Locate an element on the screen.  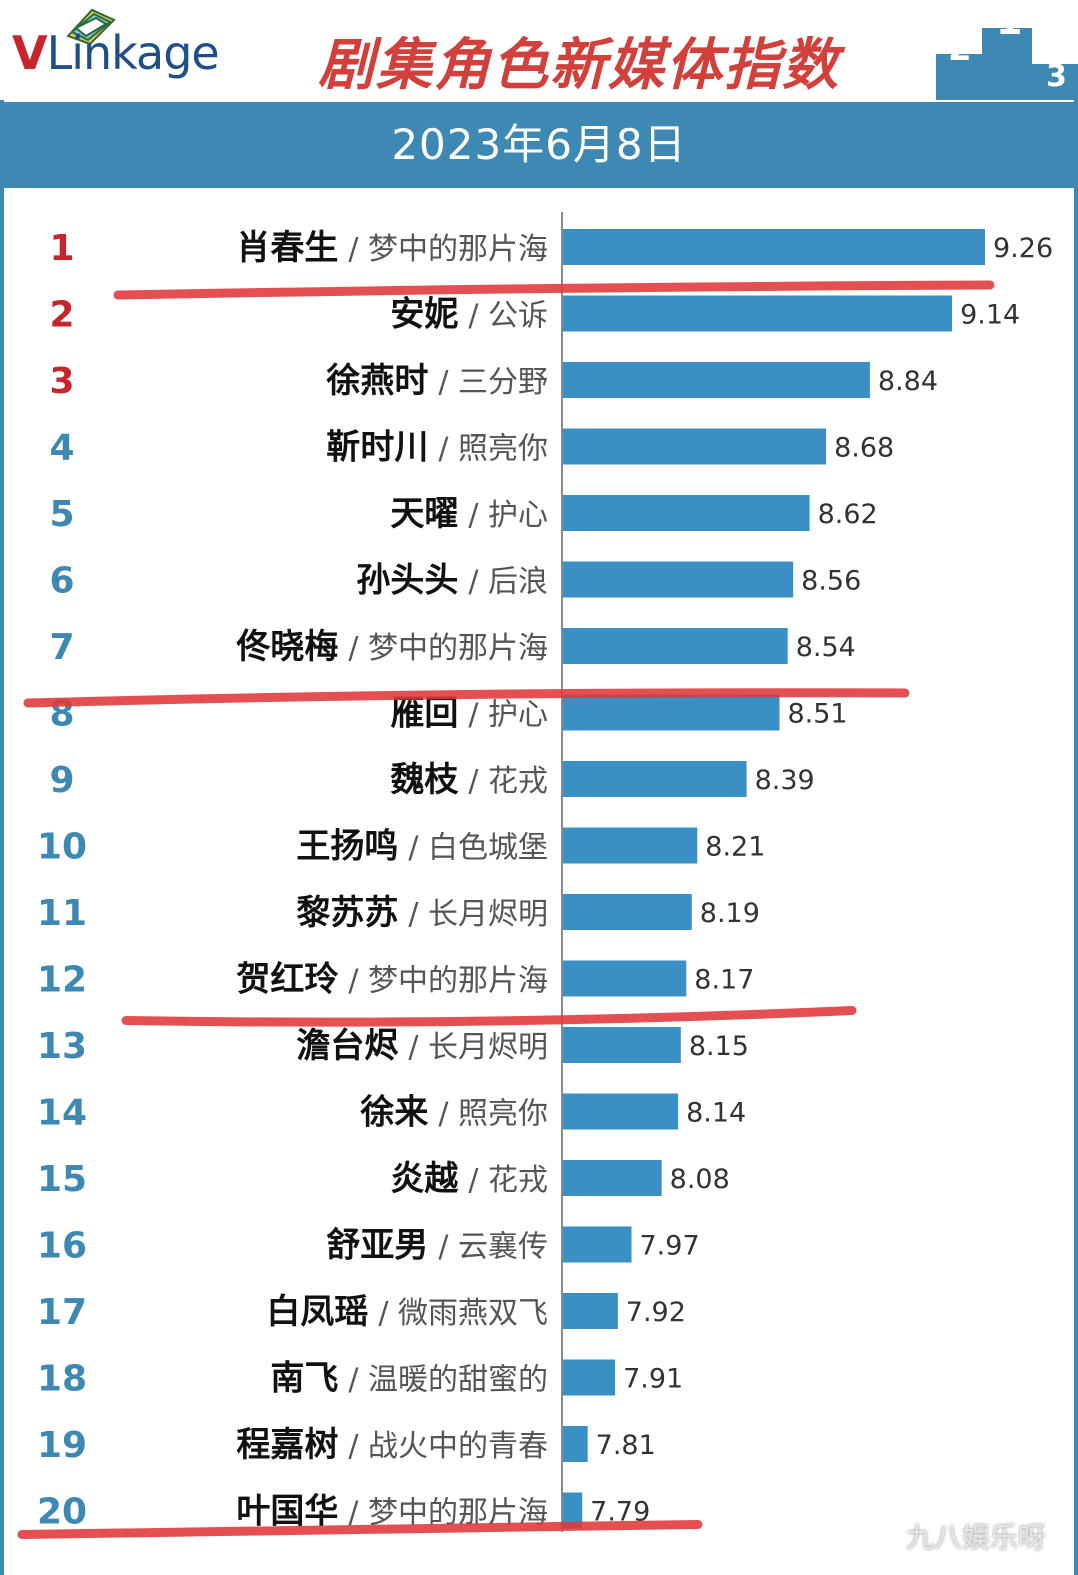
bar-row: 4 靳时川 / 照亮你 8.68 is located at coordinates (471, 448).